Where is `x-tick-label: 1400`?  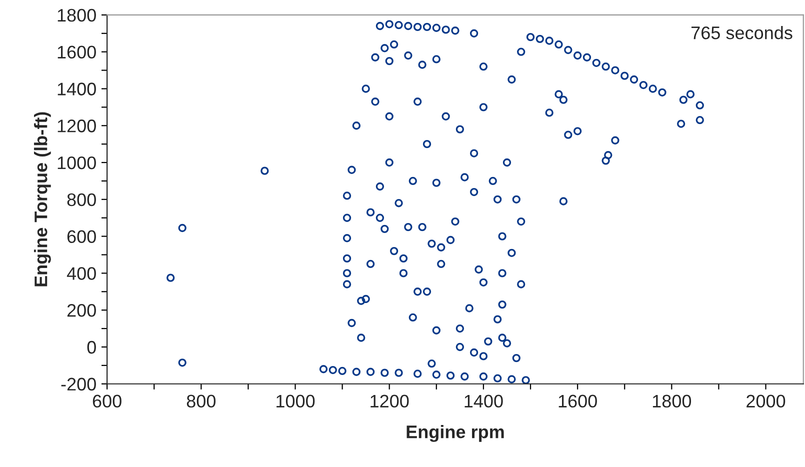
x-tick-label: 1400 is located at coordinates (483, 401).